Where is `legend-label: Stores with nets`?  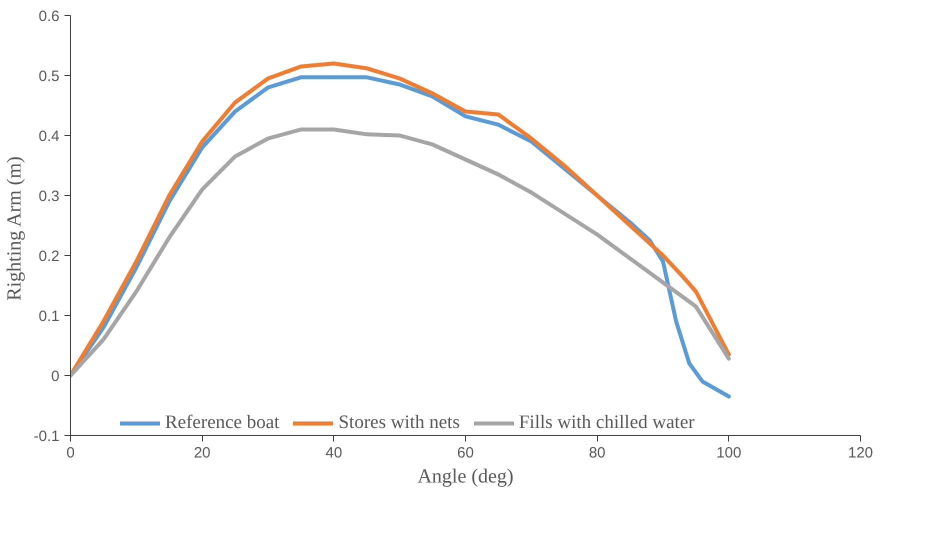
legend-label: Stores with nets is located at coordinates (399, 423).